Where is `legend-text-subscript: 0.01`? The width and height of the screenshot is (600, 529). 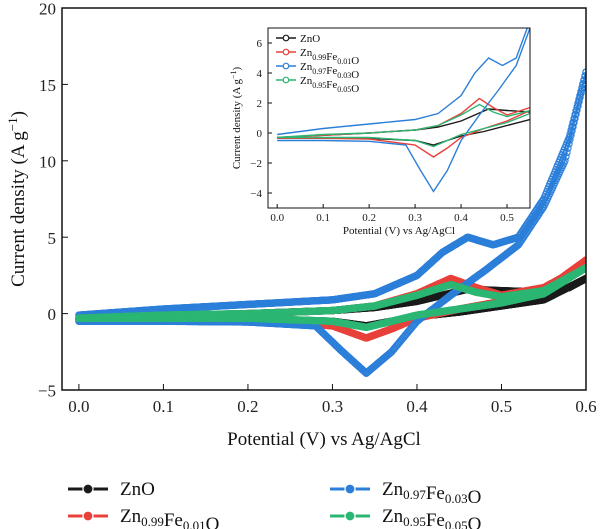
legend-text-subscript: 0.01 is located at coordinates (344, 61).